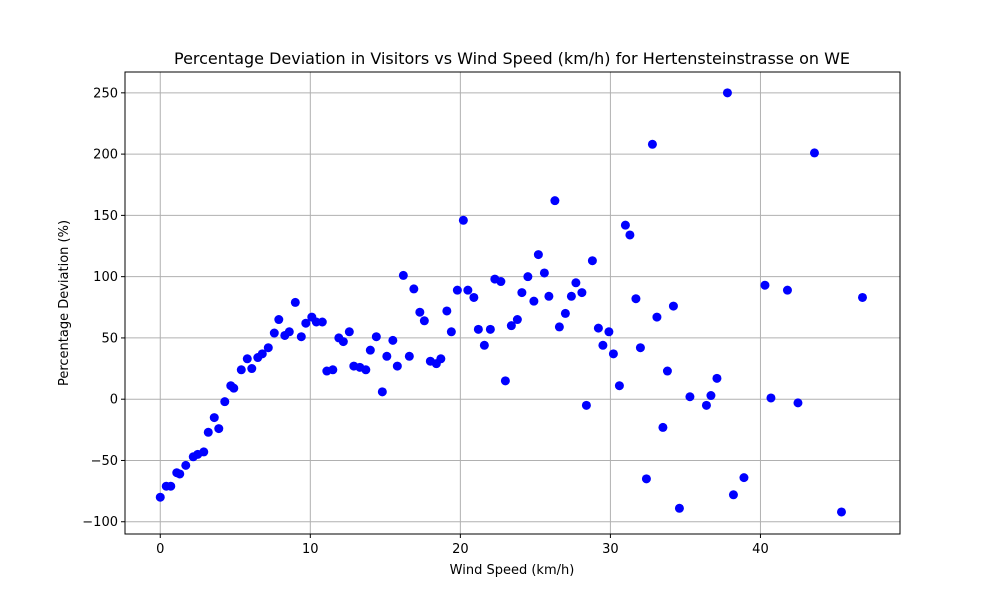 Image resolution: width=1000 pixels, height=600 pixels. Describe the element at coordinates (109, 338) in the screenshot. I see `y-tick-label: 50` at that location.